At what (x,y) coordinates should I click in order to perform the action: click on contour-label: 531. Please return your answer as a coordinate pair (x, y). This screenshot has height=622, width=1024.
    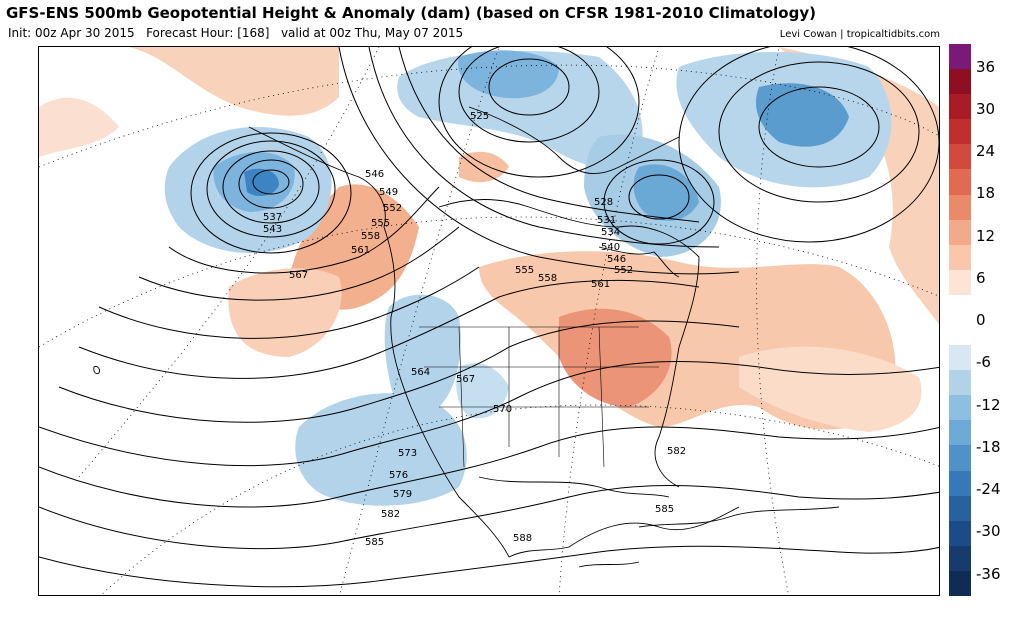
    Looking at the image, I should click on (606, 220).